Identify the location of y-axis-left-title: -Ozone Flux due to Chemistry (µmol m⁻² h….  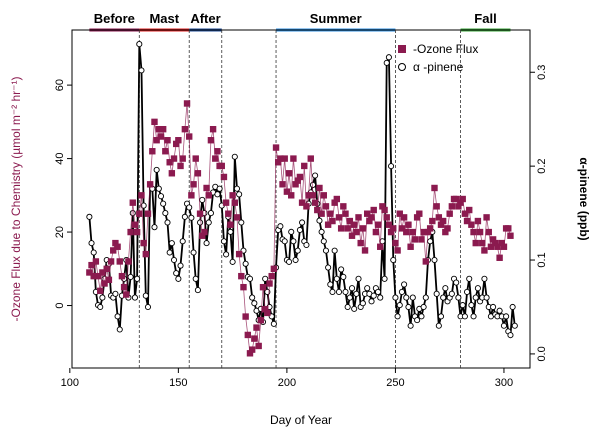
(16, 199).